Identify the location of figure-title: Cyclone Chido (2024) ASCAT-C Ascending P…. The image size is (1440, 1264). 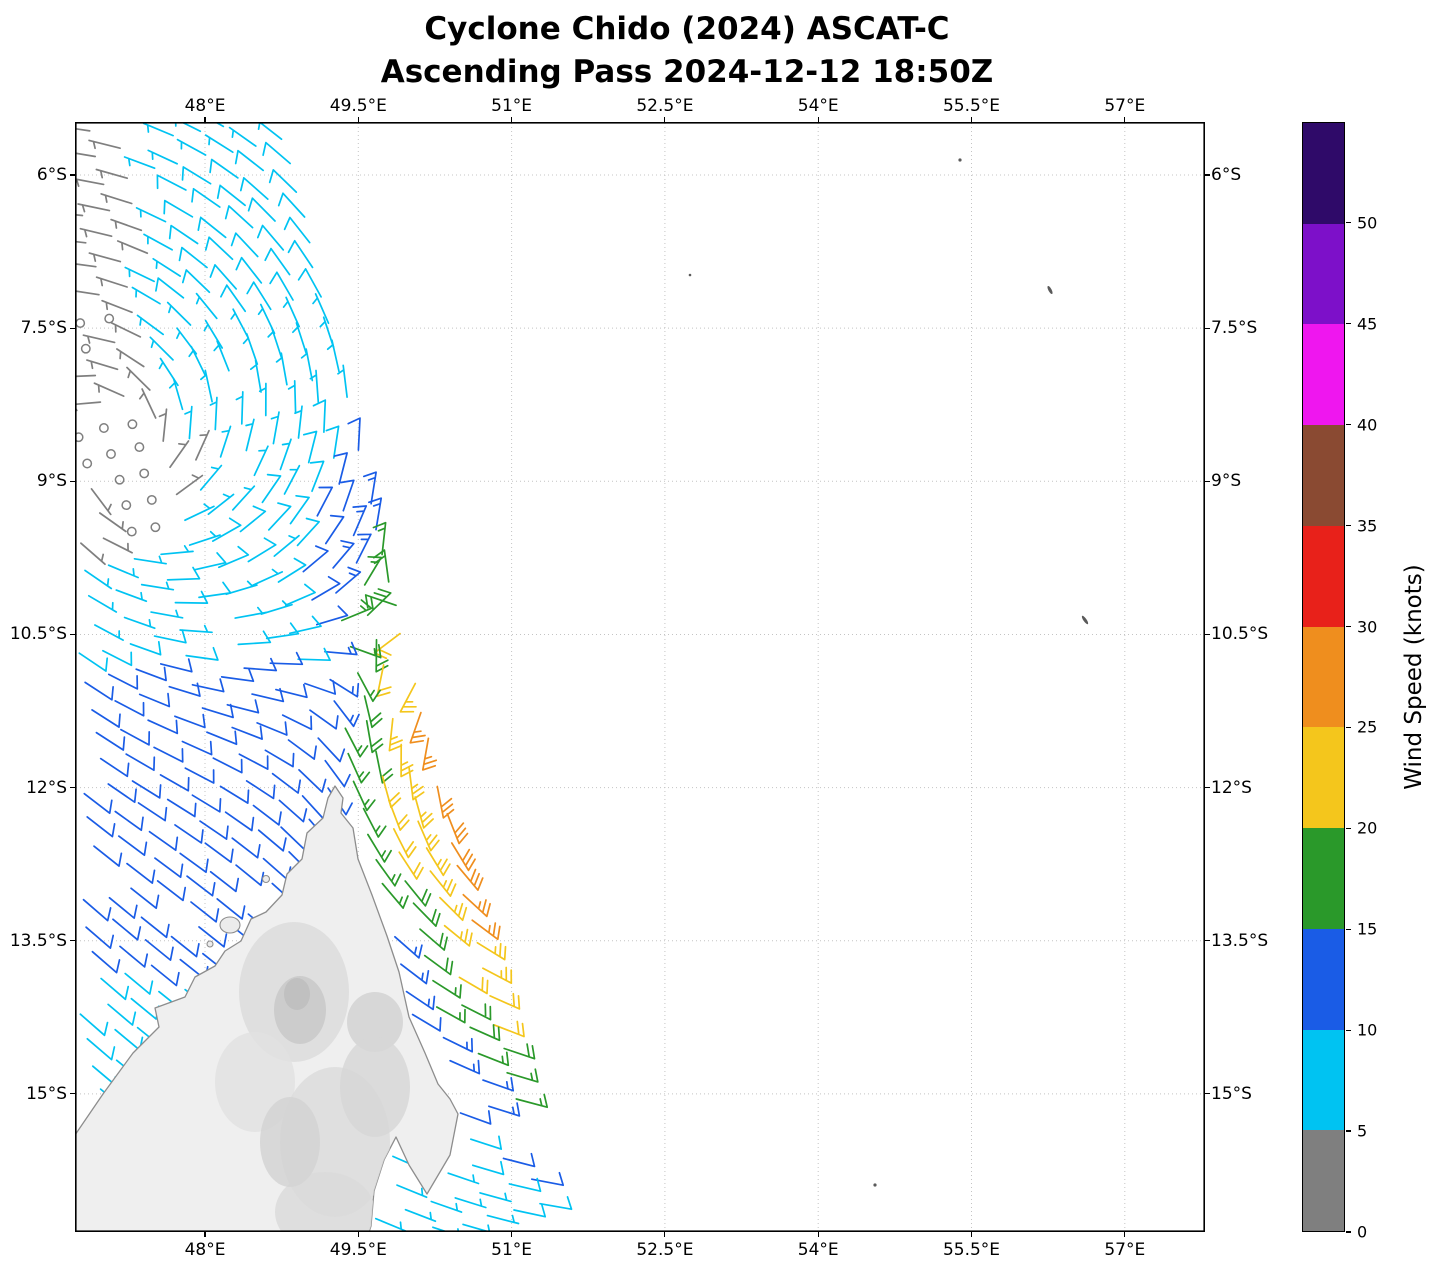
(687, 51).